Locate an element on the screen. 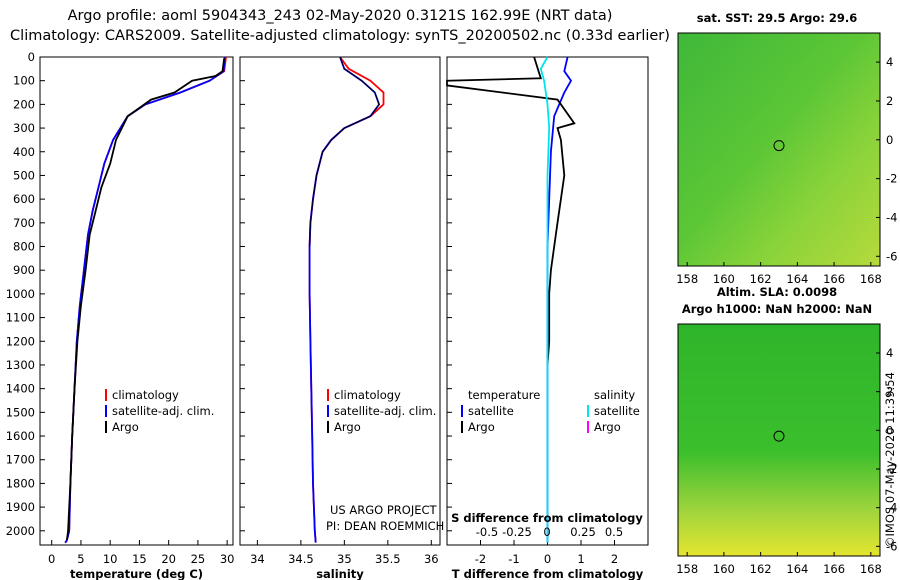 The height and width of the screenshot is (580, 900). temperature-ytick-label: 600 is located at coordinates (24, 199).